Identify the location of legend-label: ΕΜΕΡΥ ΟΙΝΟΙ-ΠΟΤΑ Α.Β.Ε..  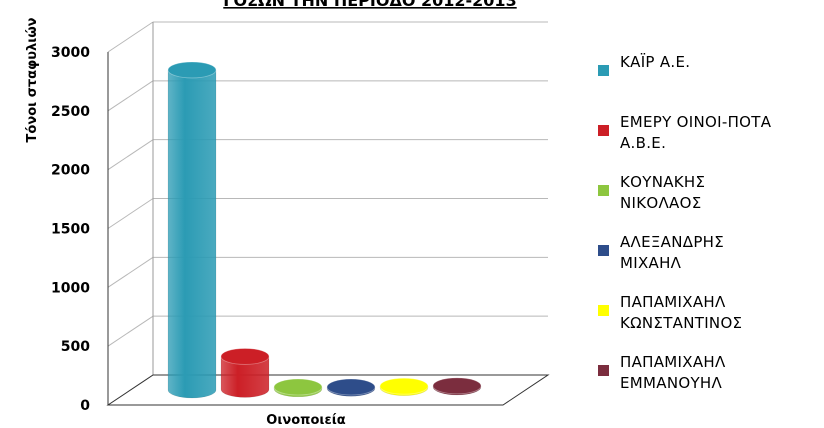
(696, 132).